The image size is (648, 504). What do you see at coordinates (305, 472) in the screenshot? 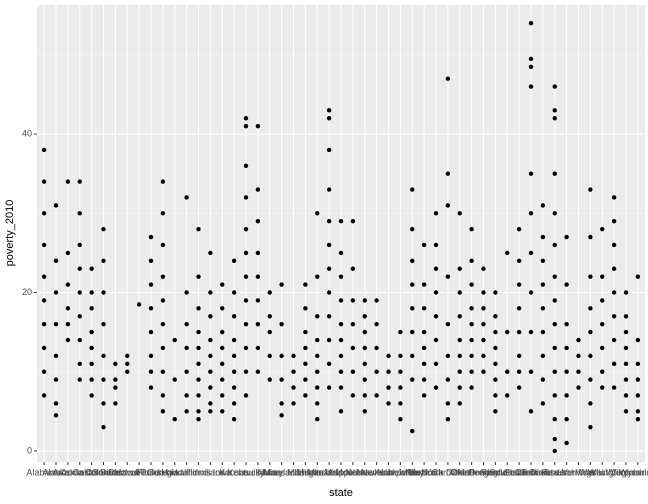
I see `x-tick-label: Michigan` at bounding box center [305, 472].